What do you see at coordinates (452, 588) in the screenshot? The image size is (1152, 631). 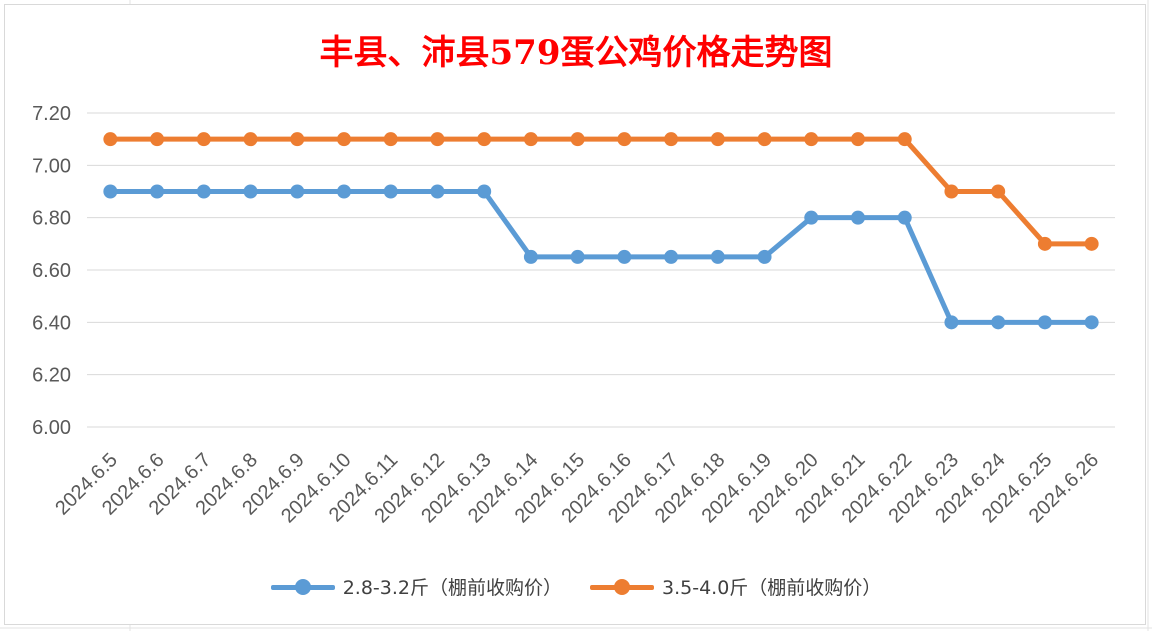 I see `legend-label-series-1: 2.8-3.2斤（棚前收购价）` at bounding box center [452, 588].